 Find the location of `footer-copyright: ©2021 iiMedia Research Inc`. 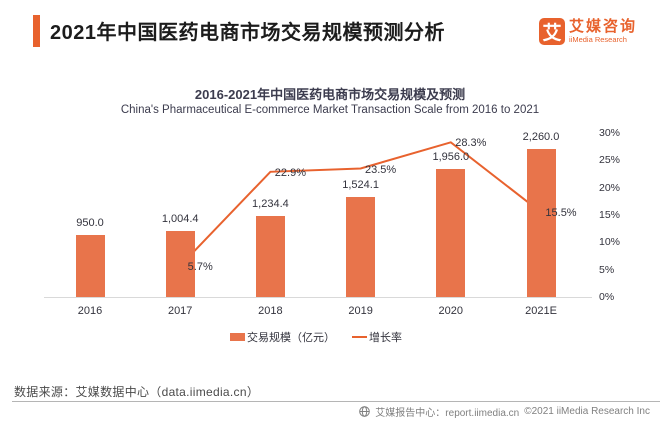

footer-copyright: ©2021 iiMedia Research Inc is located at coordinates (587, 411).